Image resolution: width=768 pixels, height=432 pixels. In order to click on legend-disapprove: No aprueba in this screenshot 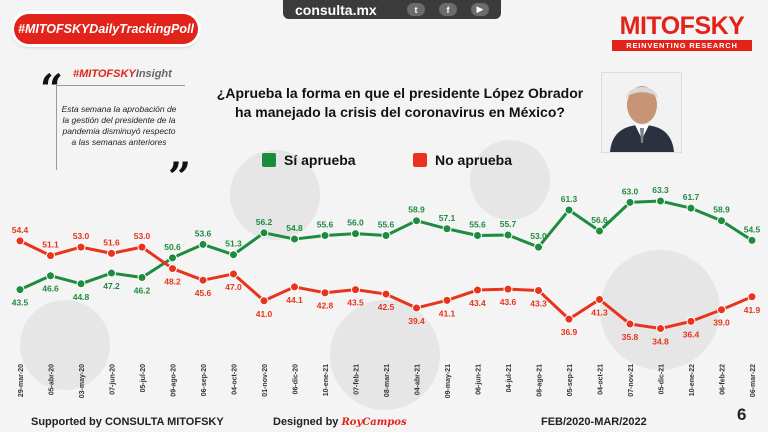, I will do `click(462, 160)`.